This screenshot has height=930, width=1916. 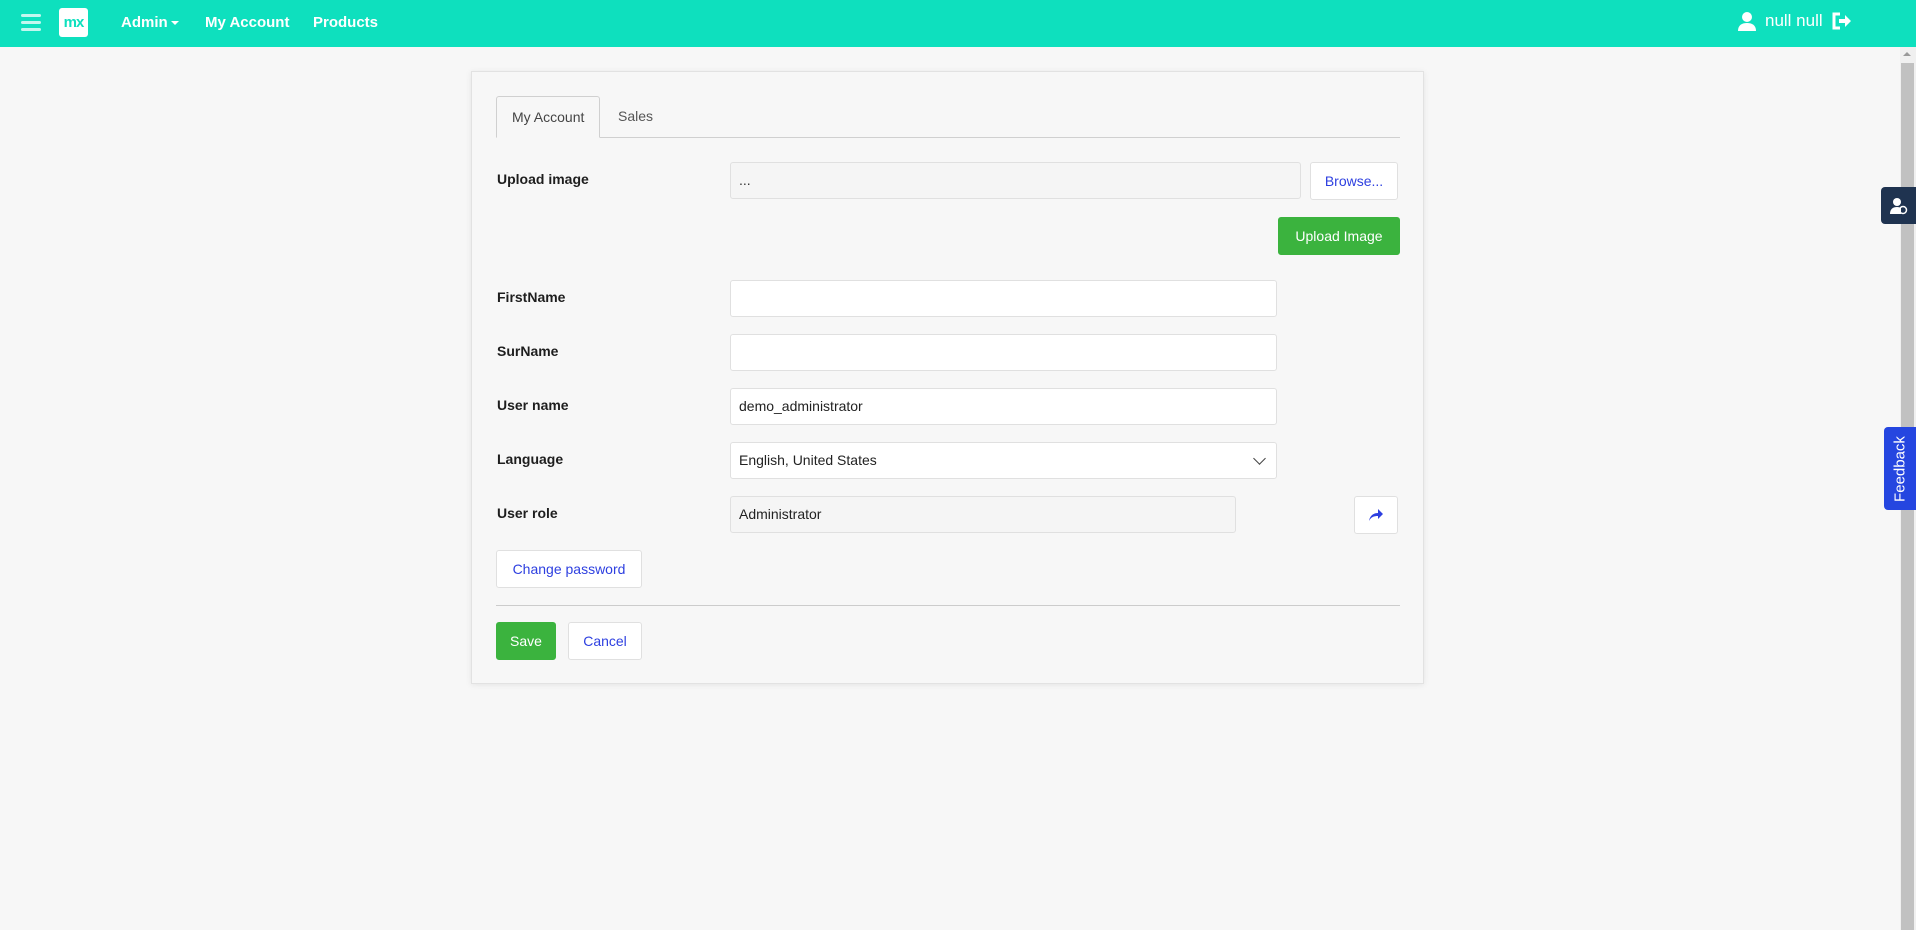 I want to click on tab-bar: My Account Sales, so click(x=948, y=117).